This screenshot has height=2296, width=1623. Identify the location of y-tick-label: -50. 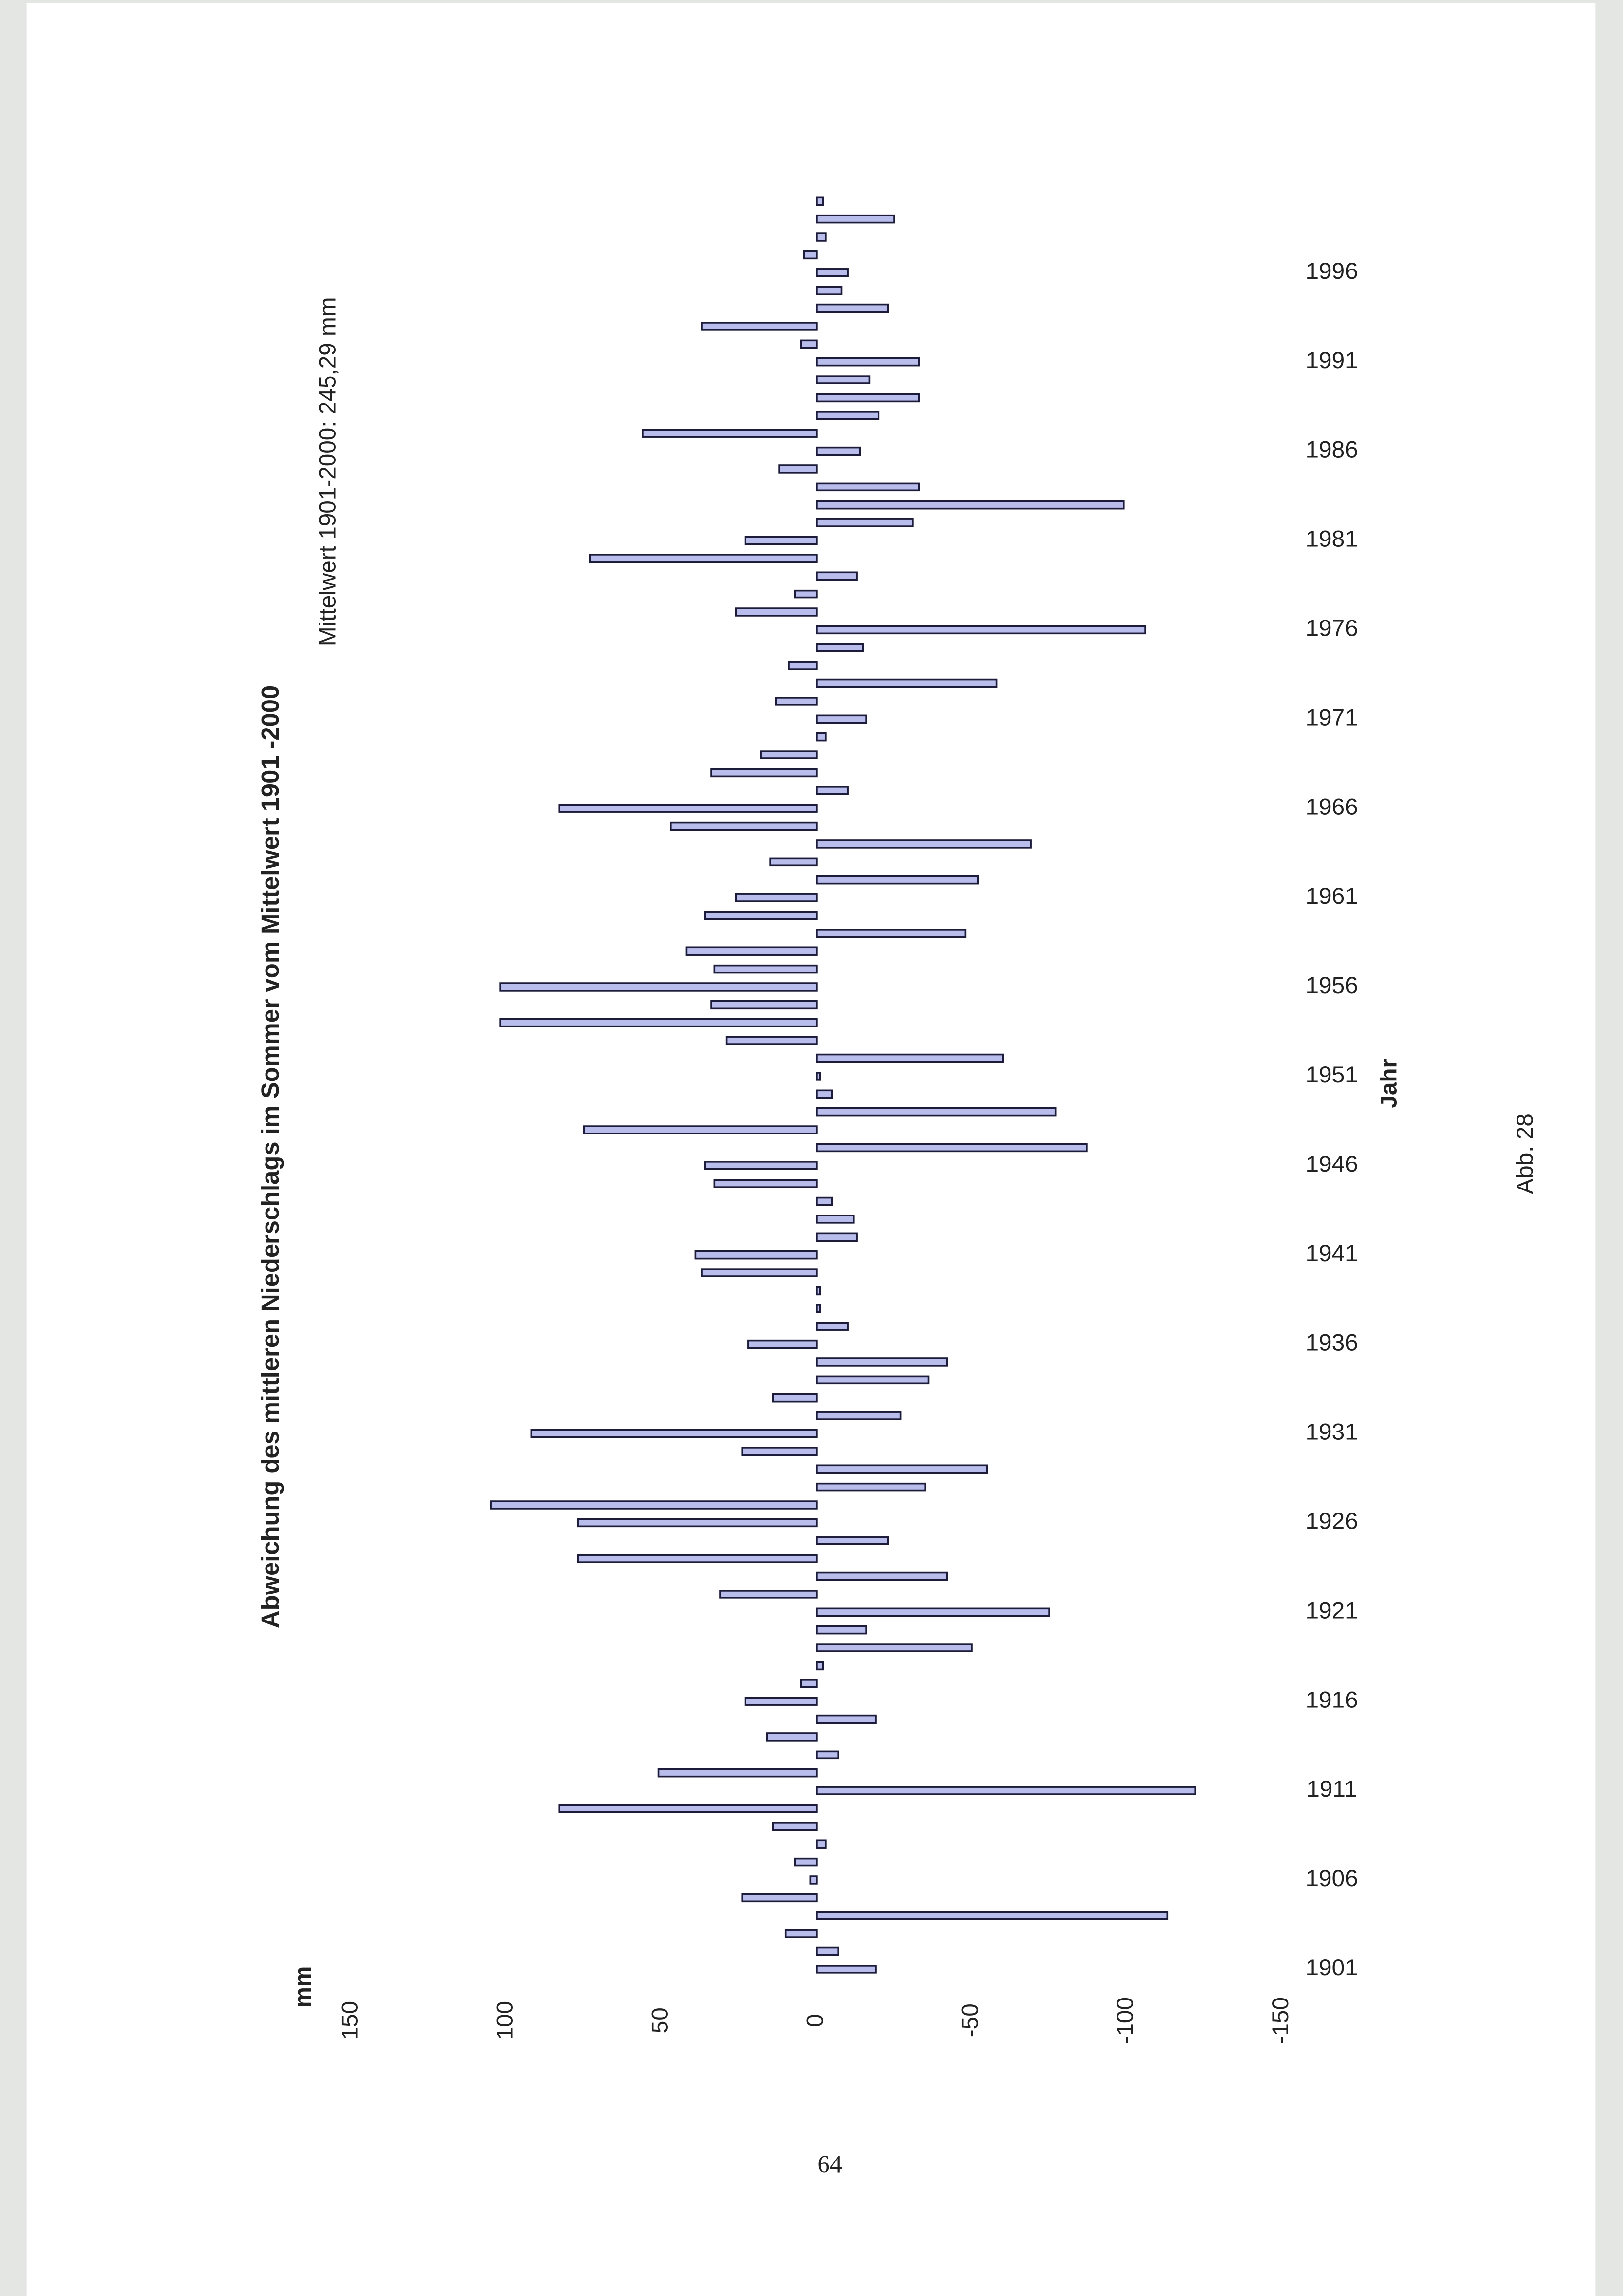
(971, 2020).